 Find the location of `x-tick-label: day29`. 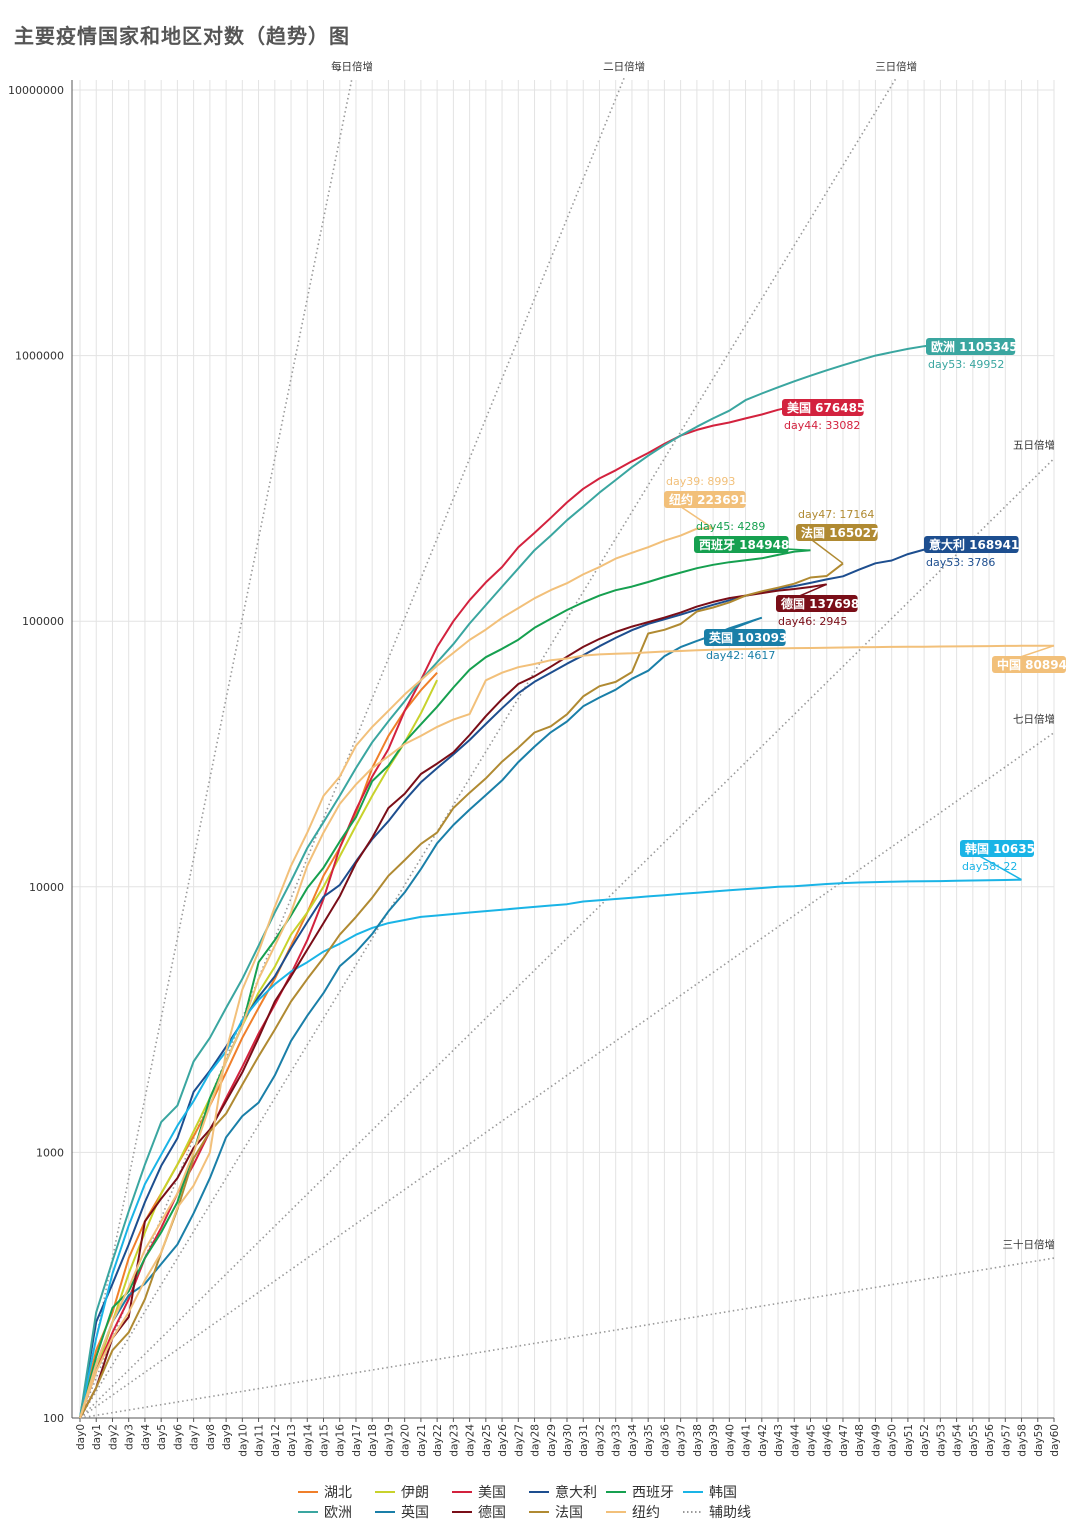

x-tick-label: day29 is located at coordinates (552, 1440).